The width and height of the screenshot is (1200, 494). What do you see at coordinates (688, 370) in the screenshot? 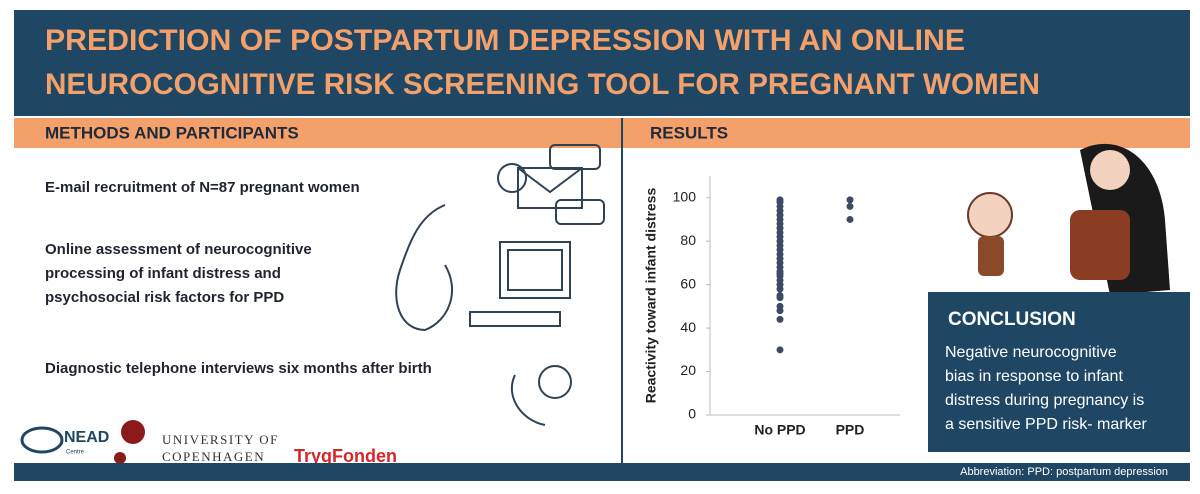
I see `y-tick-label: 20` at bounding box center [688, 370].